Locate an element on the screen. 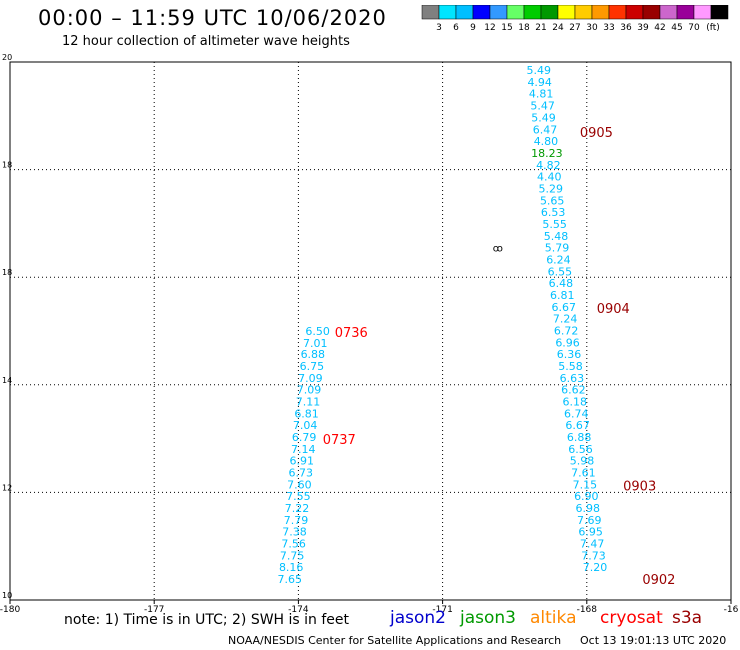 Image resolution: width=740 pixels, height=650 pixels. colorbar-label: 21 is located at coordinates (540, 27).